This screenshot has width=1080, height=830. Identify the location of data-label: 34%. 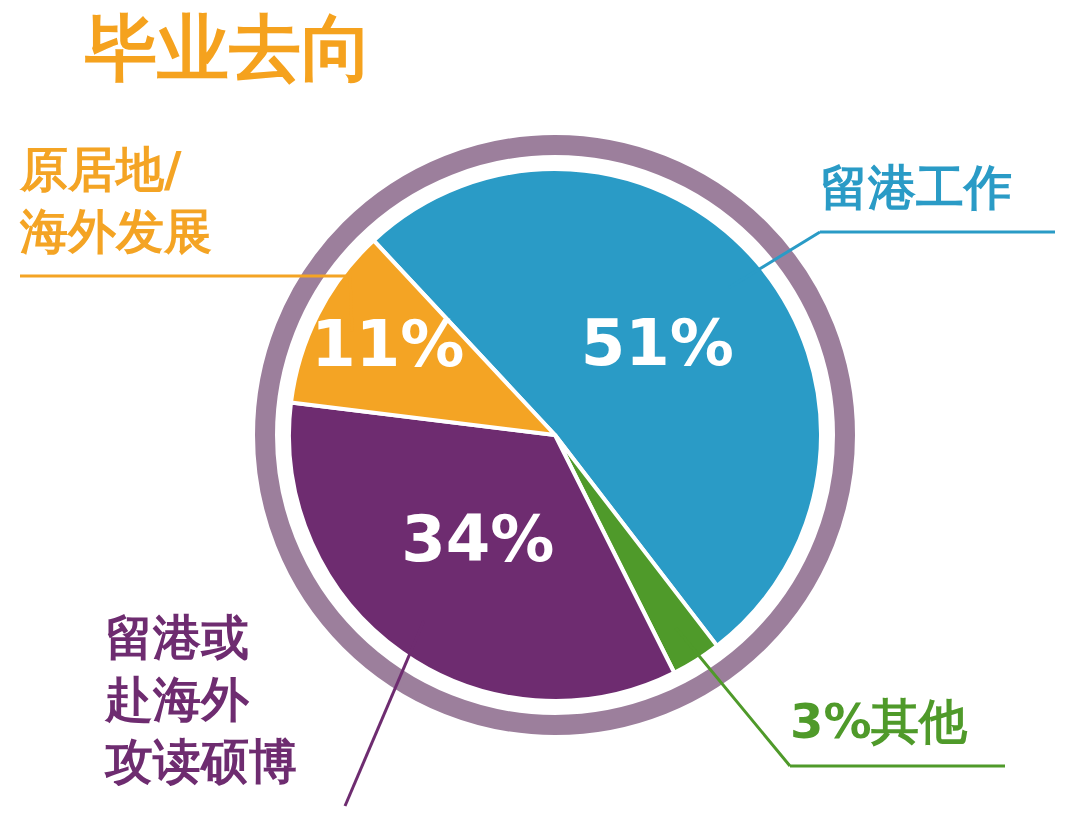
(478, 539).